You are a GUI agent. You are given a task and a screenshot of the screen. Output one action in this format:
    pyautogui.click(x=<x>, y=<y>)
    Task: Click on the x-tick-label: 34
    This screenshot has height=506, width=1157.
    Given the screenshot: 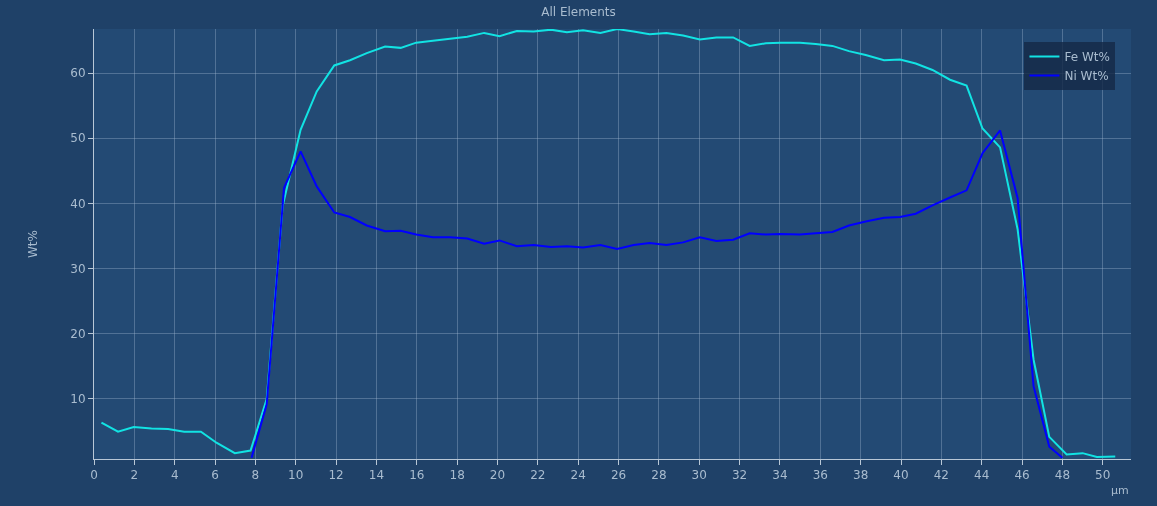 What is the action you would take?
    pyautogui.click(x=780, y=475)
    